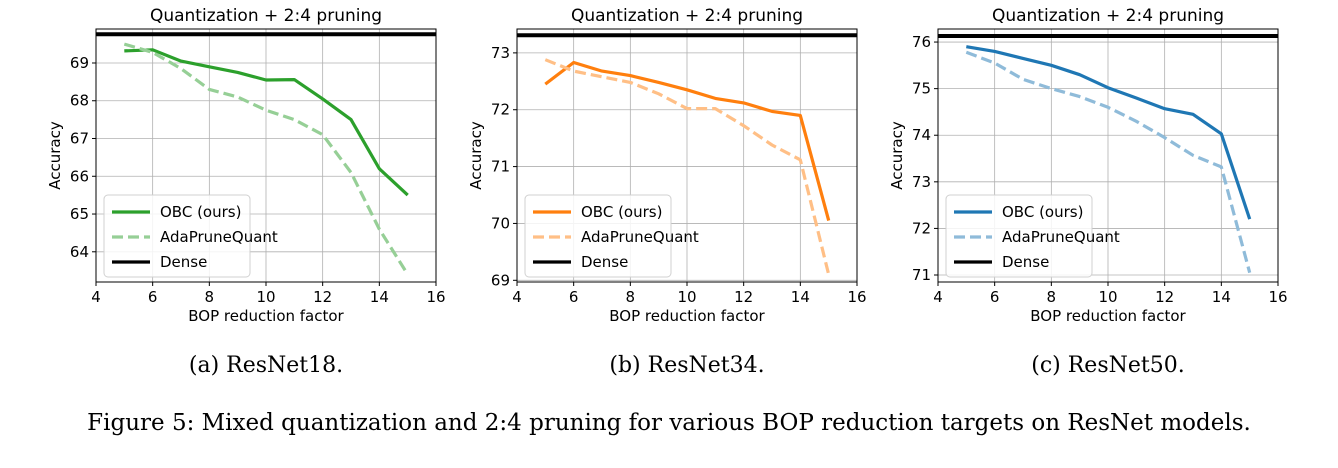 The height and width of the screenshot is (468, 1338). I want to click on y-tick-label: 75, so click(921, 89).